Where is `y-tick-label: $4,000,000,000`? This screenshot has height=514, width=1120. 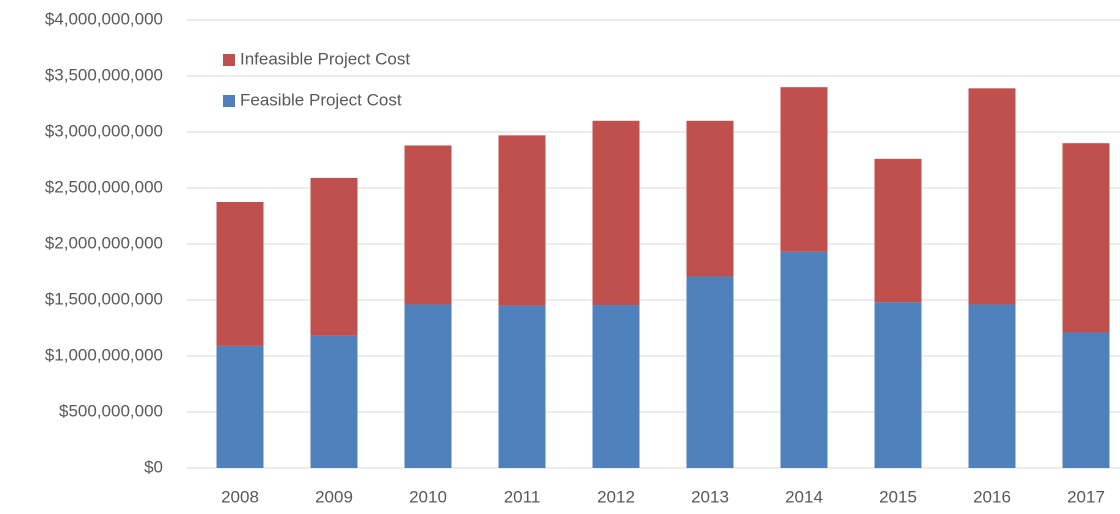
y-tick-label: $4,000,000,000 is located at coordinates (104, 18).